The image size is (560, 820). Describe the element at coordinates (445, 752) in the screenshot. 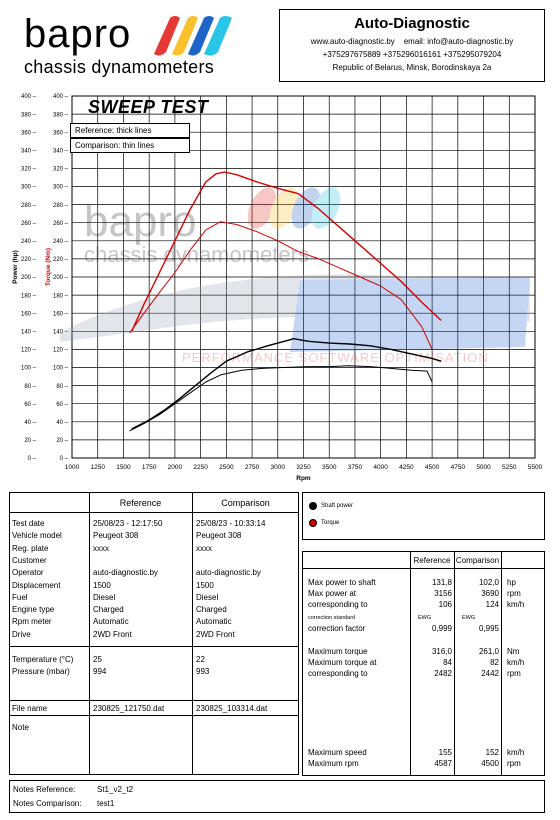

I see `result-rows3-ref-0: 155` at that location.